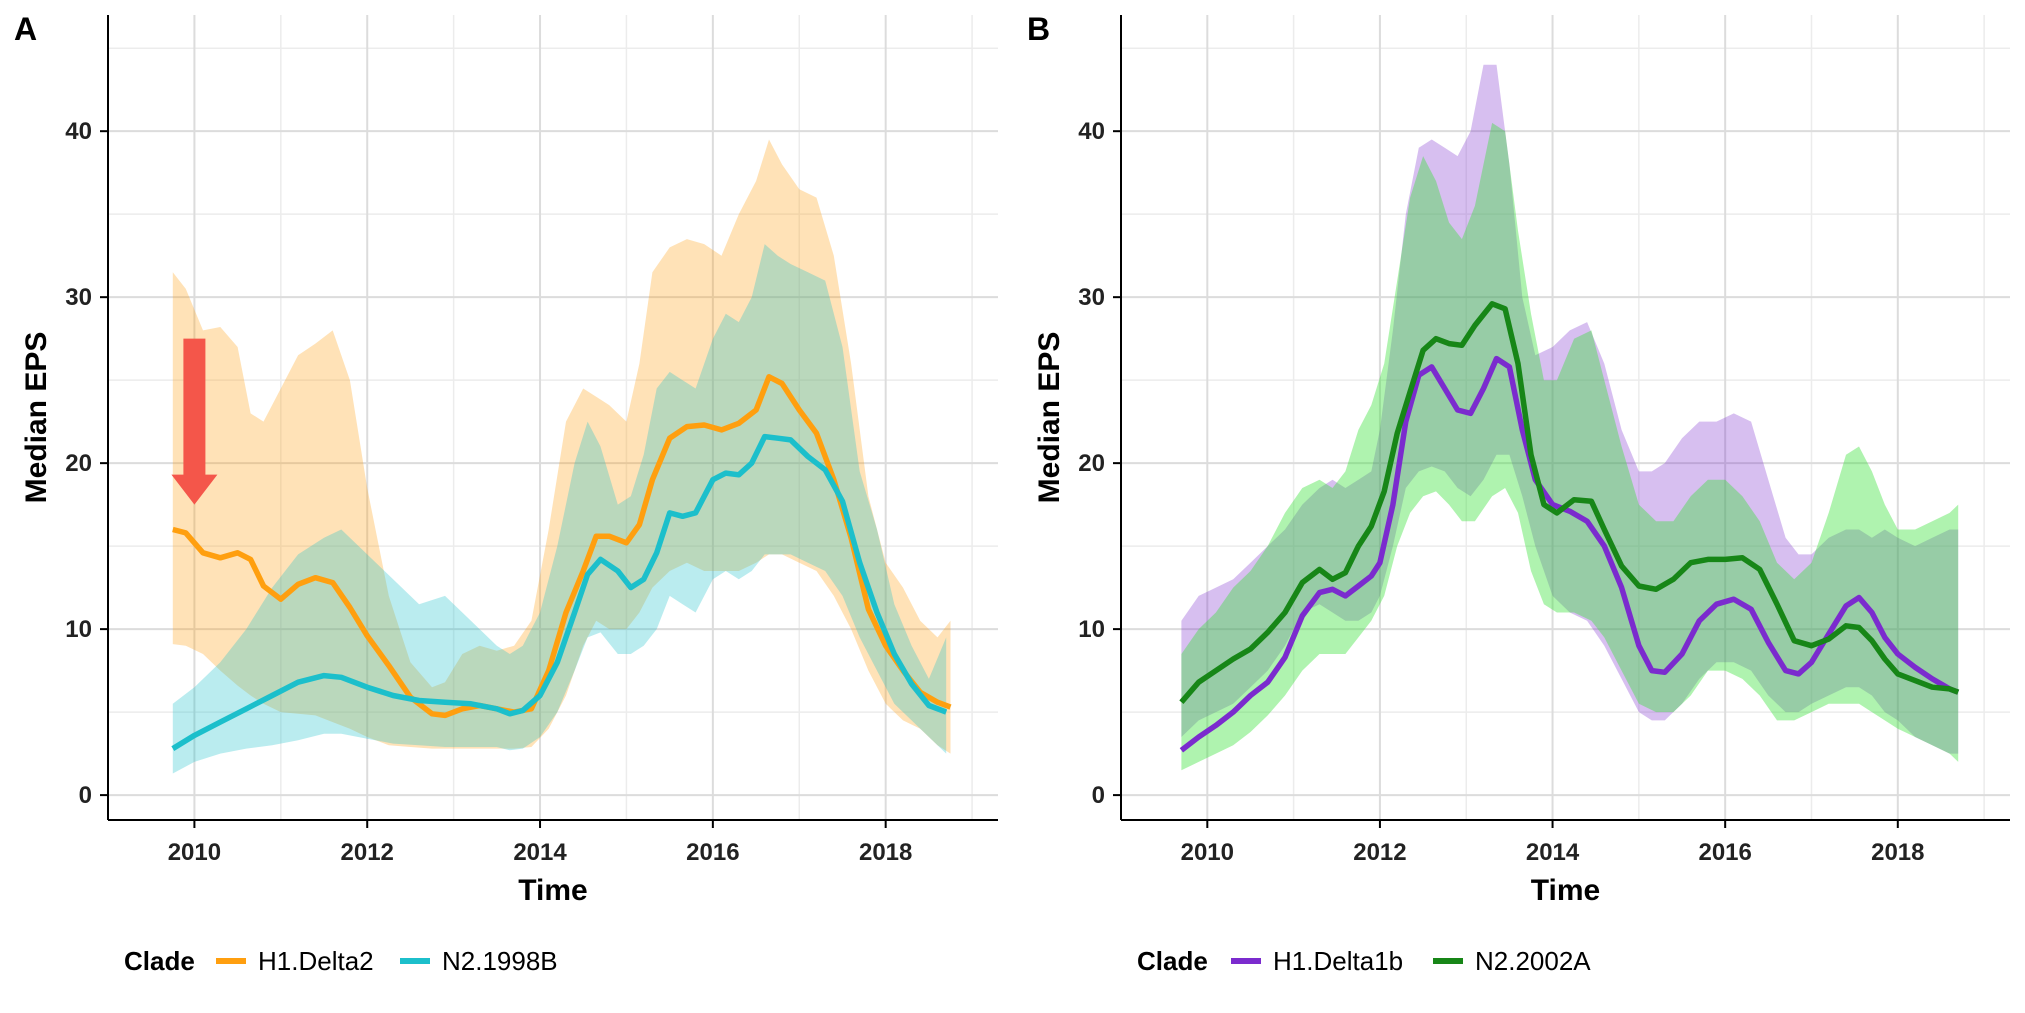 The width and height of the screenshot is (2025, 1013). Describe the element at coordinates (316, 961) in the screenshot. I see `legend-label: H1.Delta2` at that location.